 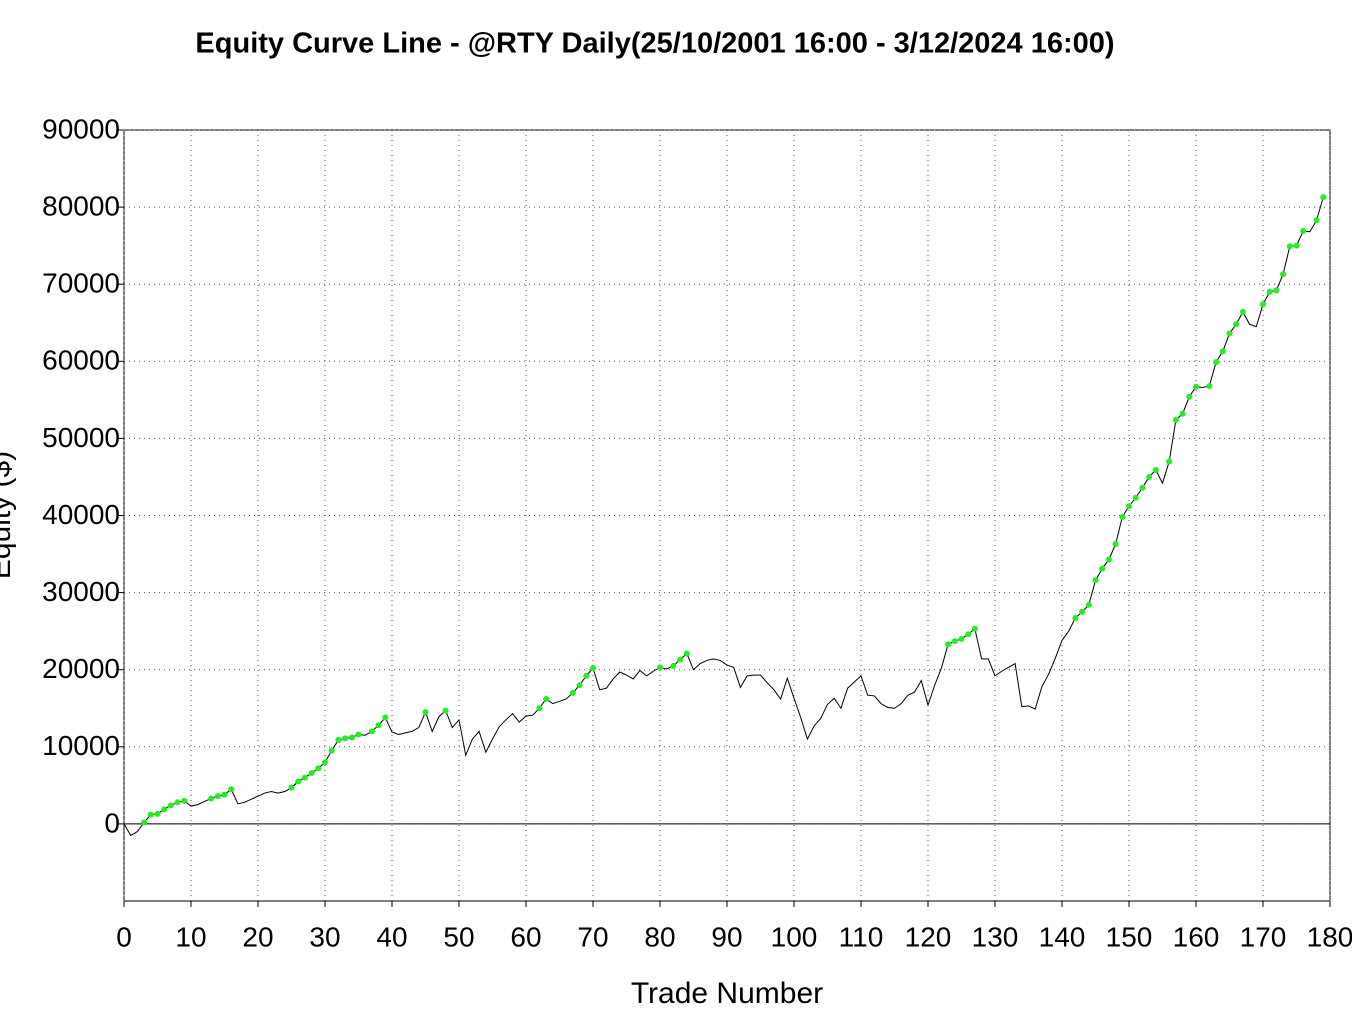 What do you see at coordinates (81, 360) in the screenshot?
I see `y-tick-label: 60000` at bounding box center [81, 360].